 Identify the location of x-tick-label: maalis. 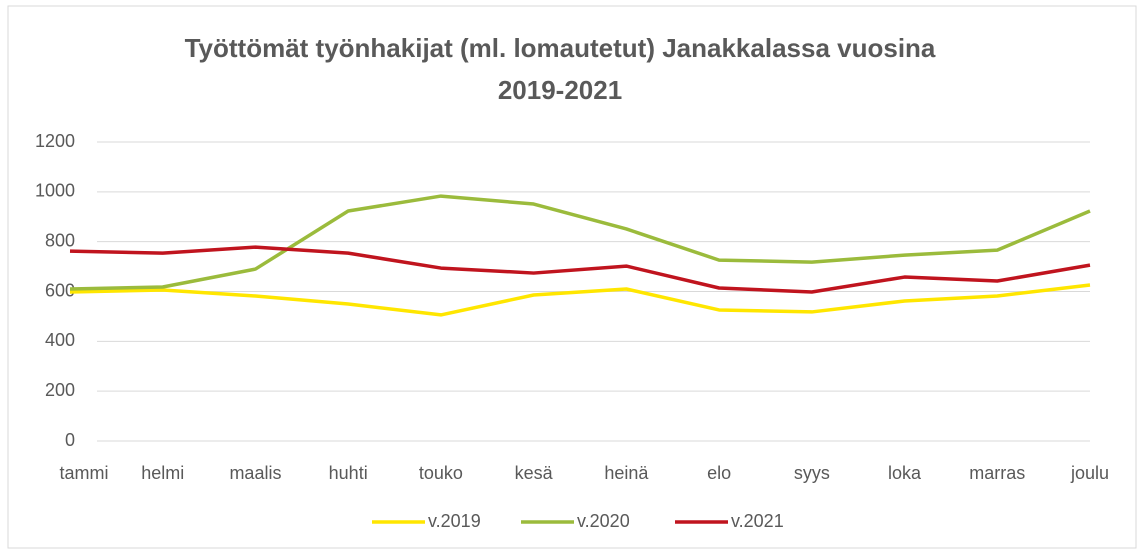
(255, 473).